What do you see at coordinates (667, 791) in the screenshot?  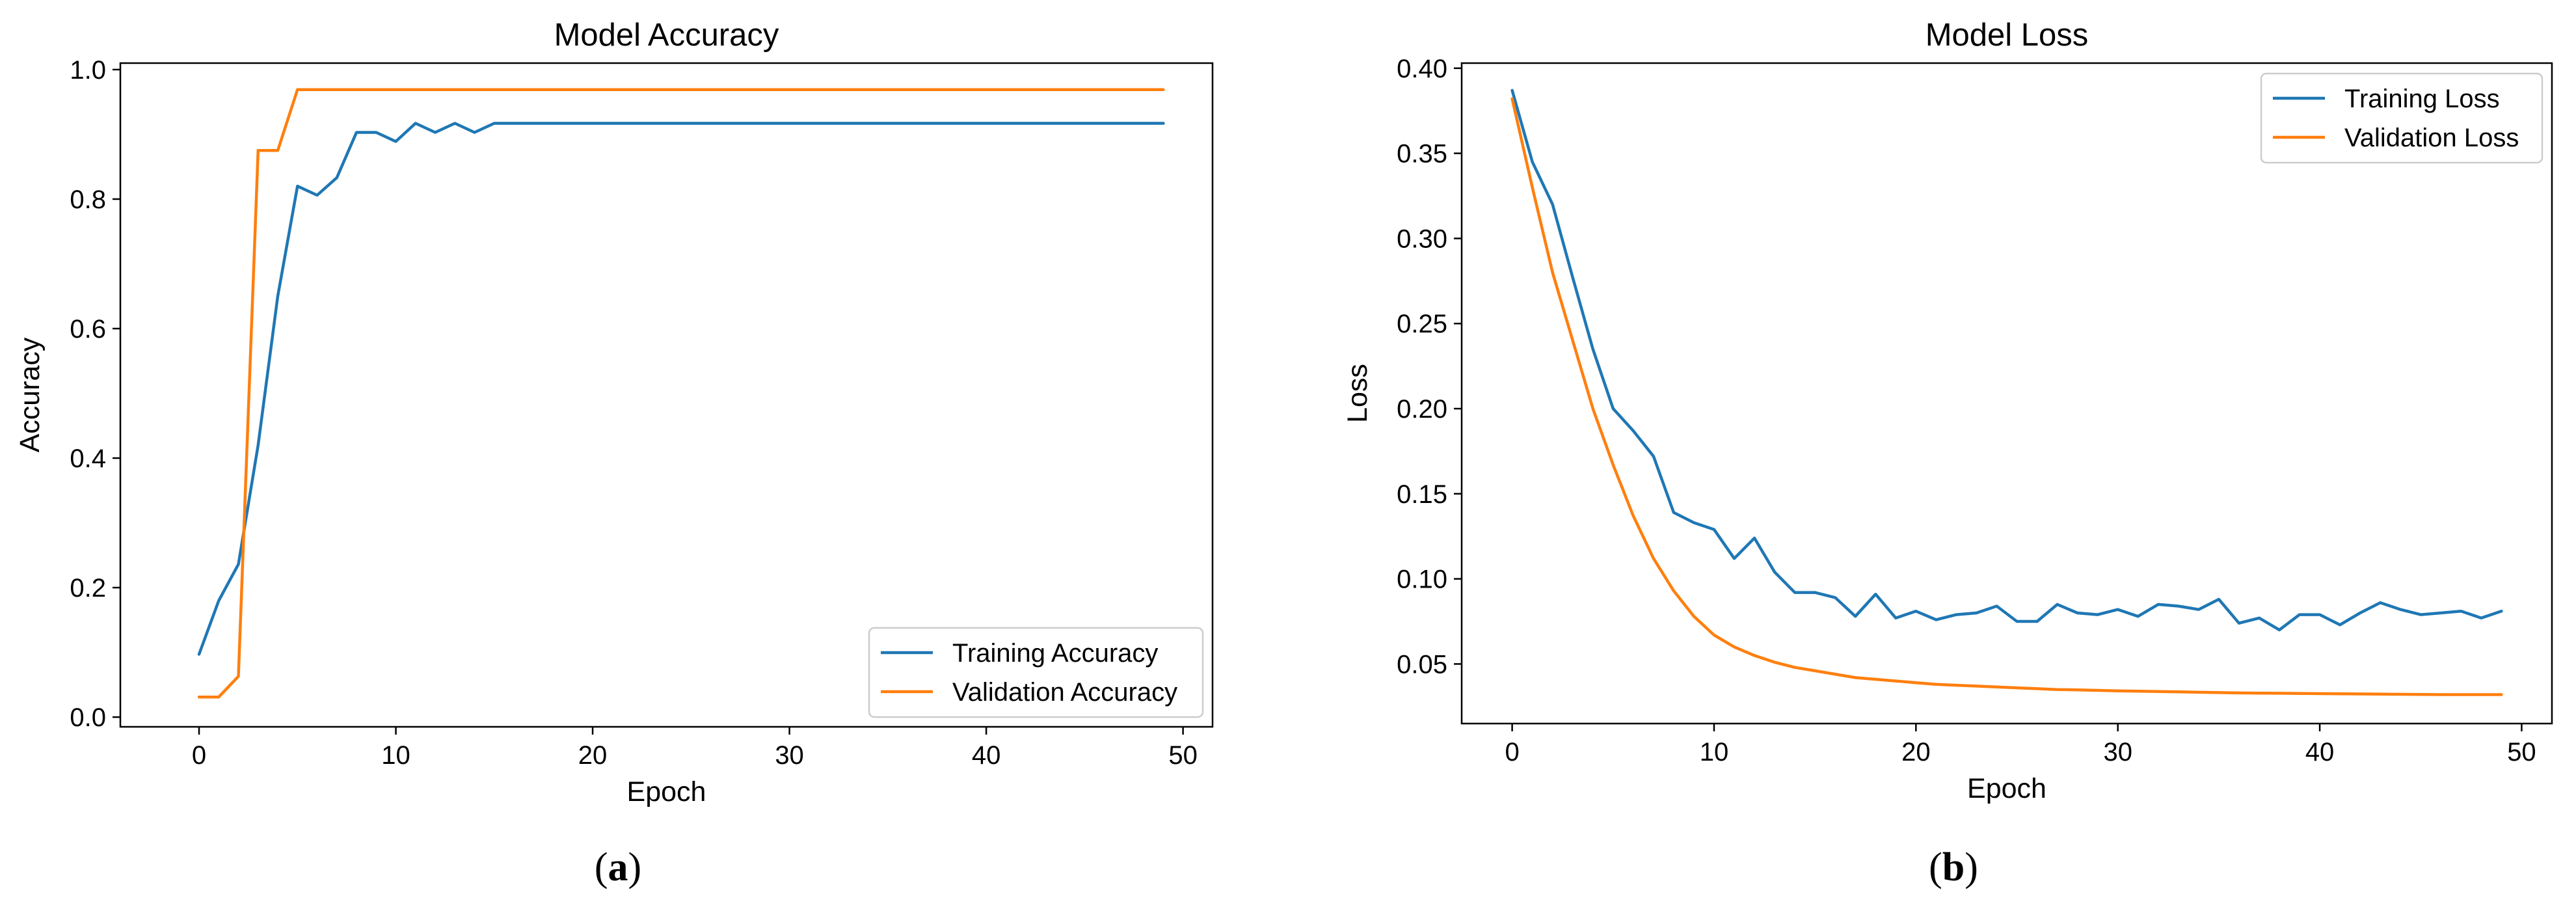 I see `chart-1-x-axis-label: Epoch` at bounding box center [667, 791].